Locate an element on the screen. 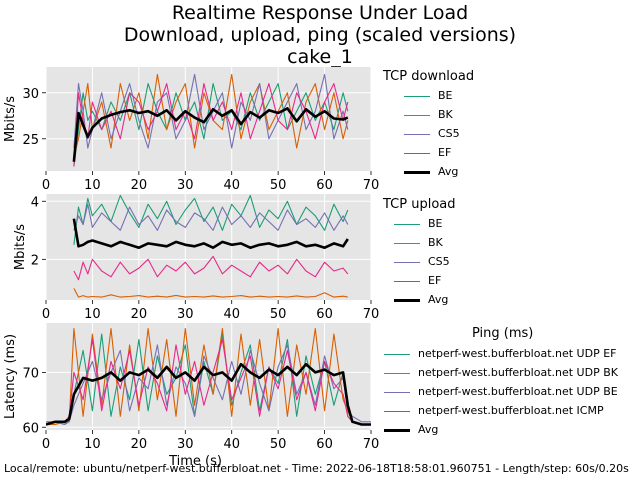 The image size is (640, 480). legend-title: TCP download is located at coordinates (429, 76).